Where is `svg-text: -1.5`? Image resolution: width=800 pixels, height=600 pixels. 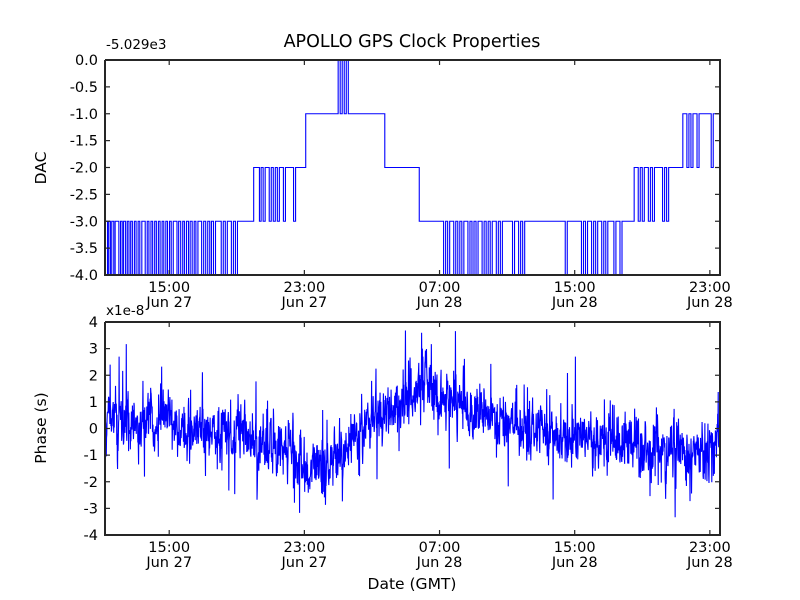 svg-text: -1.5 is located at coordinates (84, 142).